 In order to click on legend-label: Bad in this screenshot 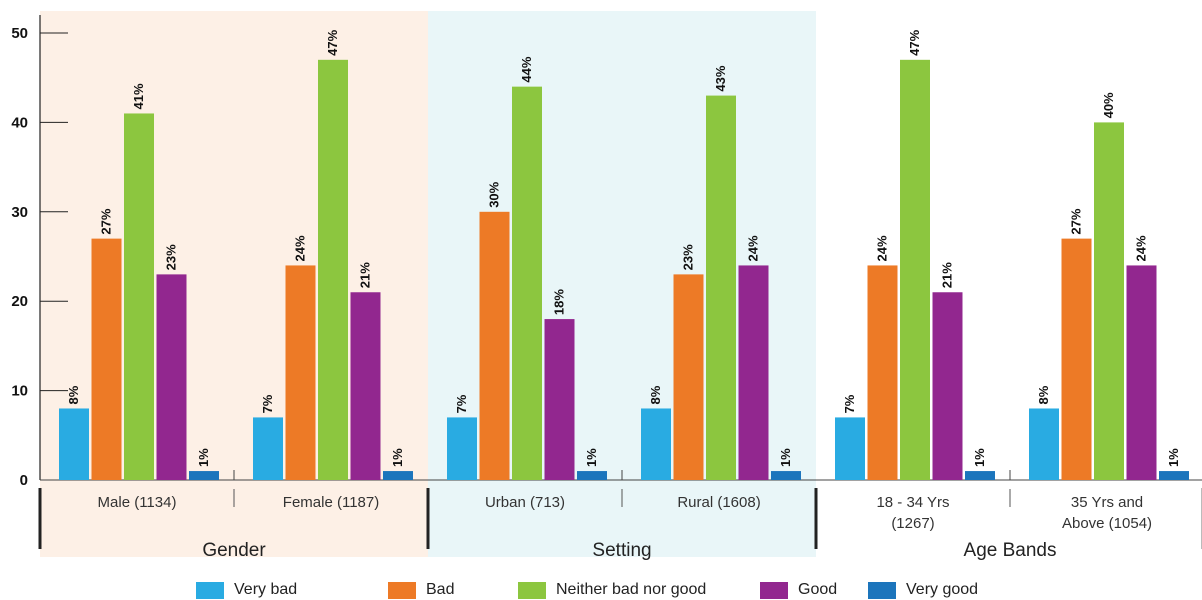, I will do `click(440, 589)`.